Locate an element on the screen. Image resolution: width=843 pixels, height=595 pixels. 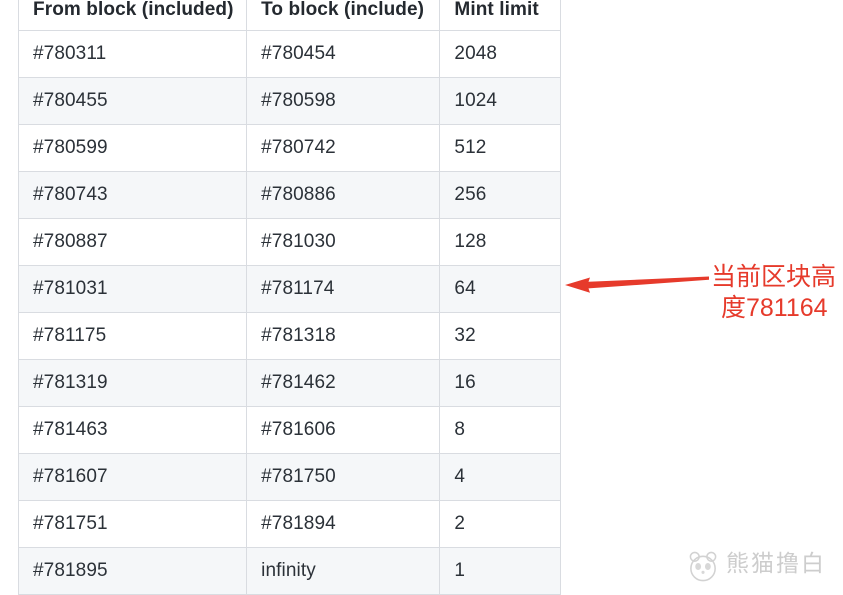
watermark-text: 熊猫撸白 is located at coordinates (776, 563).